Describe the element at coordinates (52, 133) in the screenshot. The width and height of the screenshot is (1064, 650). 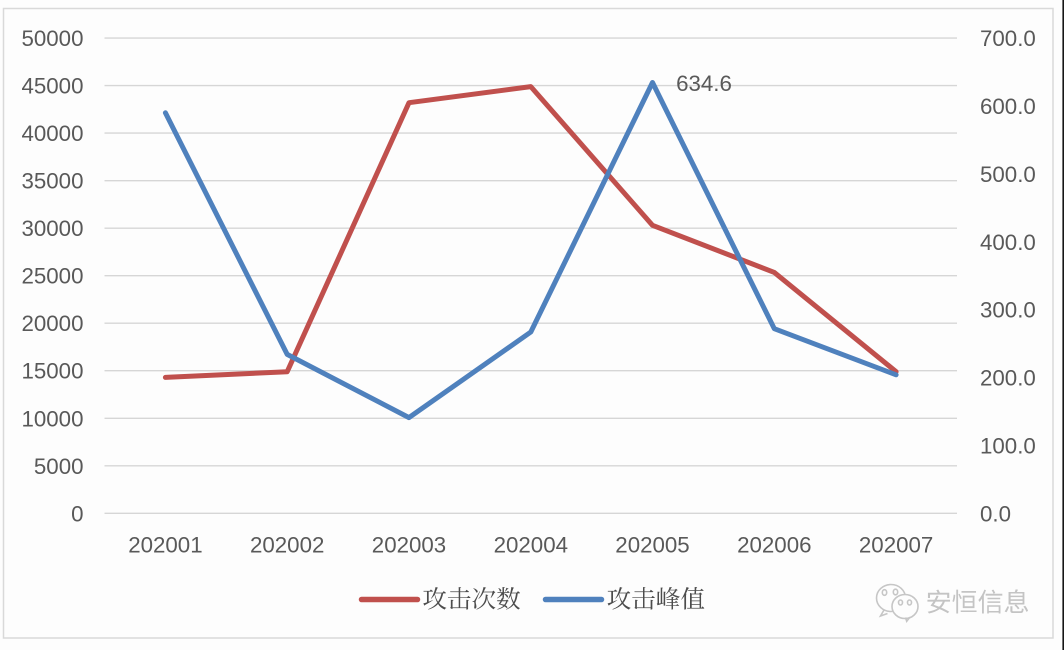
I see `svg-text: 40000` at that location.